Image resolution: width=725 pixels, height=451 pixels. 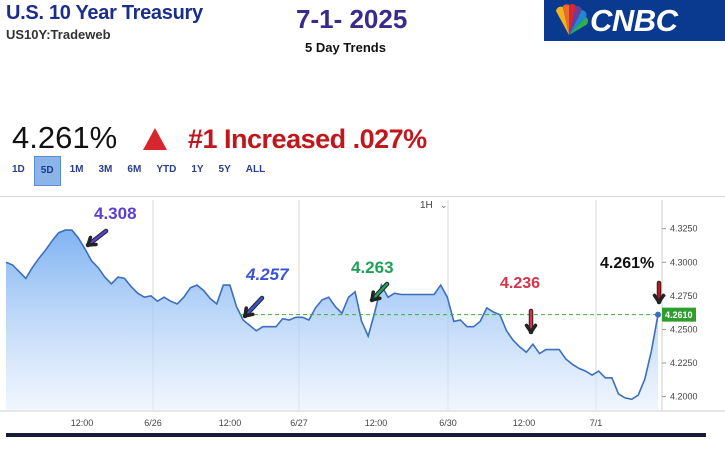 What do you see at coordinates (65, 137) in the screenshot?
I see `current-yield: 4.261%` at bounding box center [65, 137].